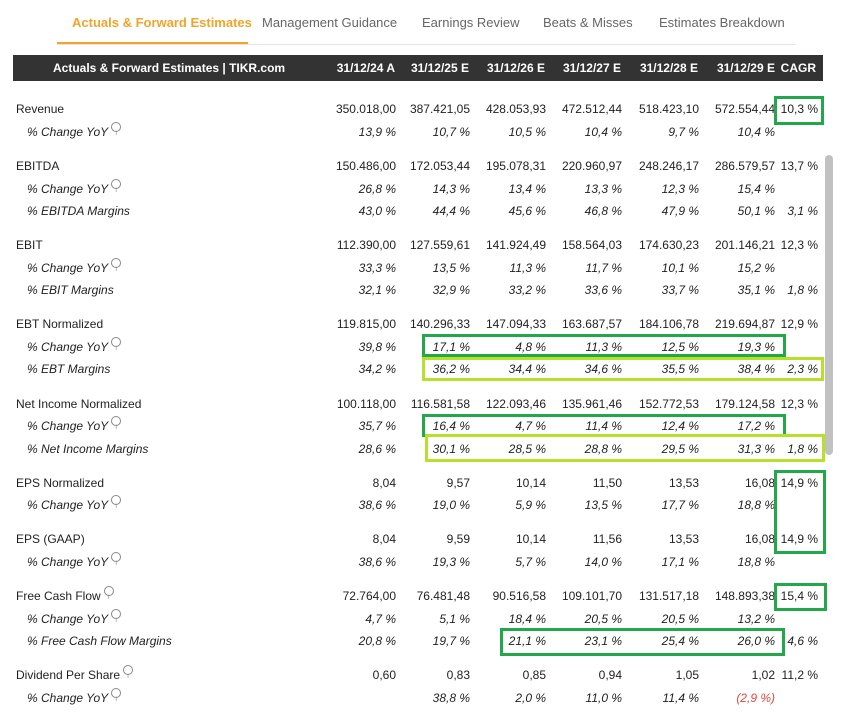 This screenshot has width=852, height=720. I want to click on column-header-2025: 31/12/25 E, so click(439, 68).